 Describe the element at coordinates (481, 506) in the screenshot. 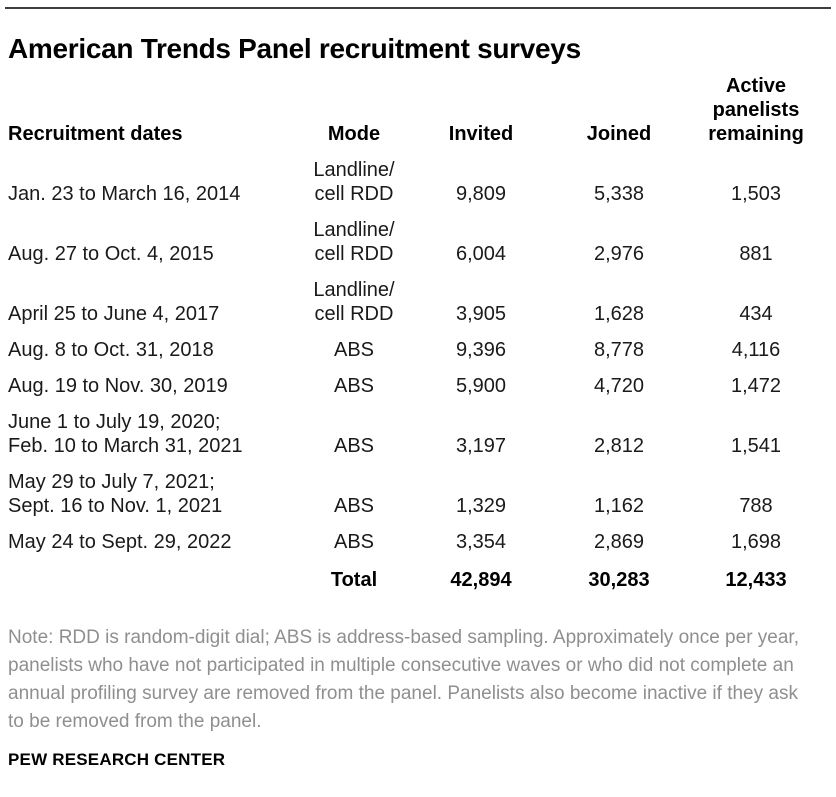

I see `cell-invited: 1,329` at that location.